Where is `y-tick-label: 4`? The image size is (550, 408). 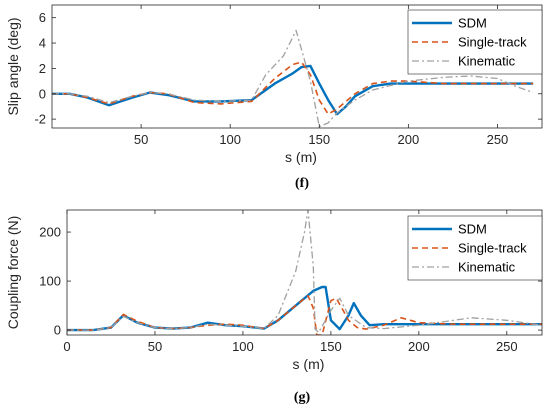 y-tick-label: 4 is located at coordinates (42, 43).